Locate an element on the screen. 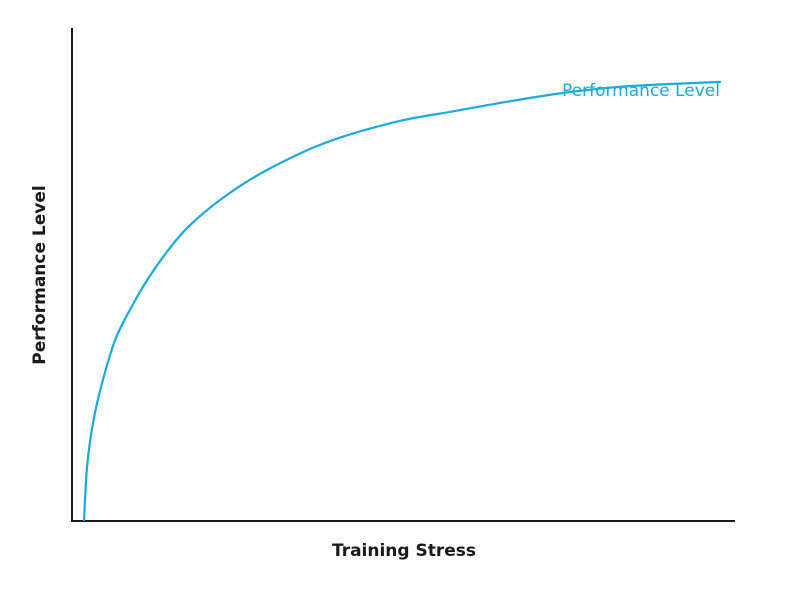 The image size is (792, 612). x-axis-label: Training Stress is located at coordinates (404, 551).